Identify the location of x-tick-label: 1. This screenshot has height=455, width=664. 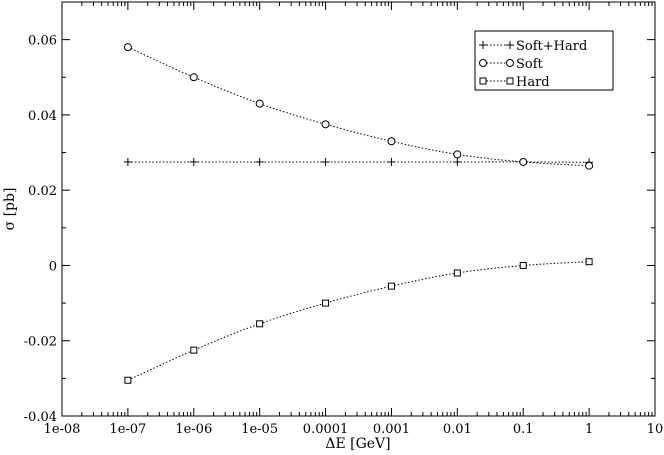
(589, 429).